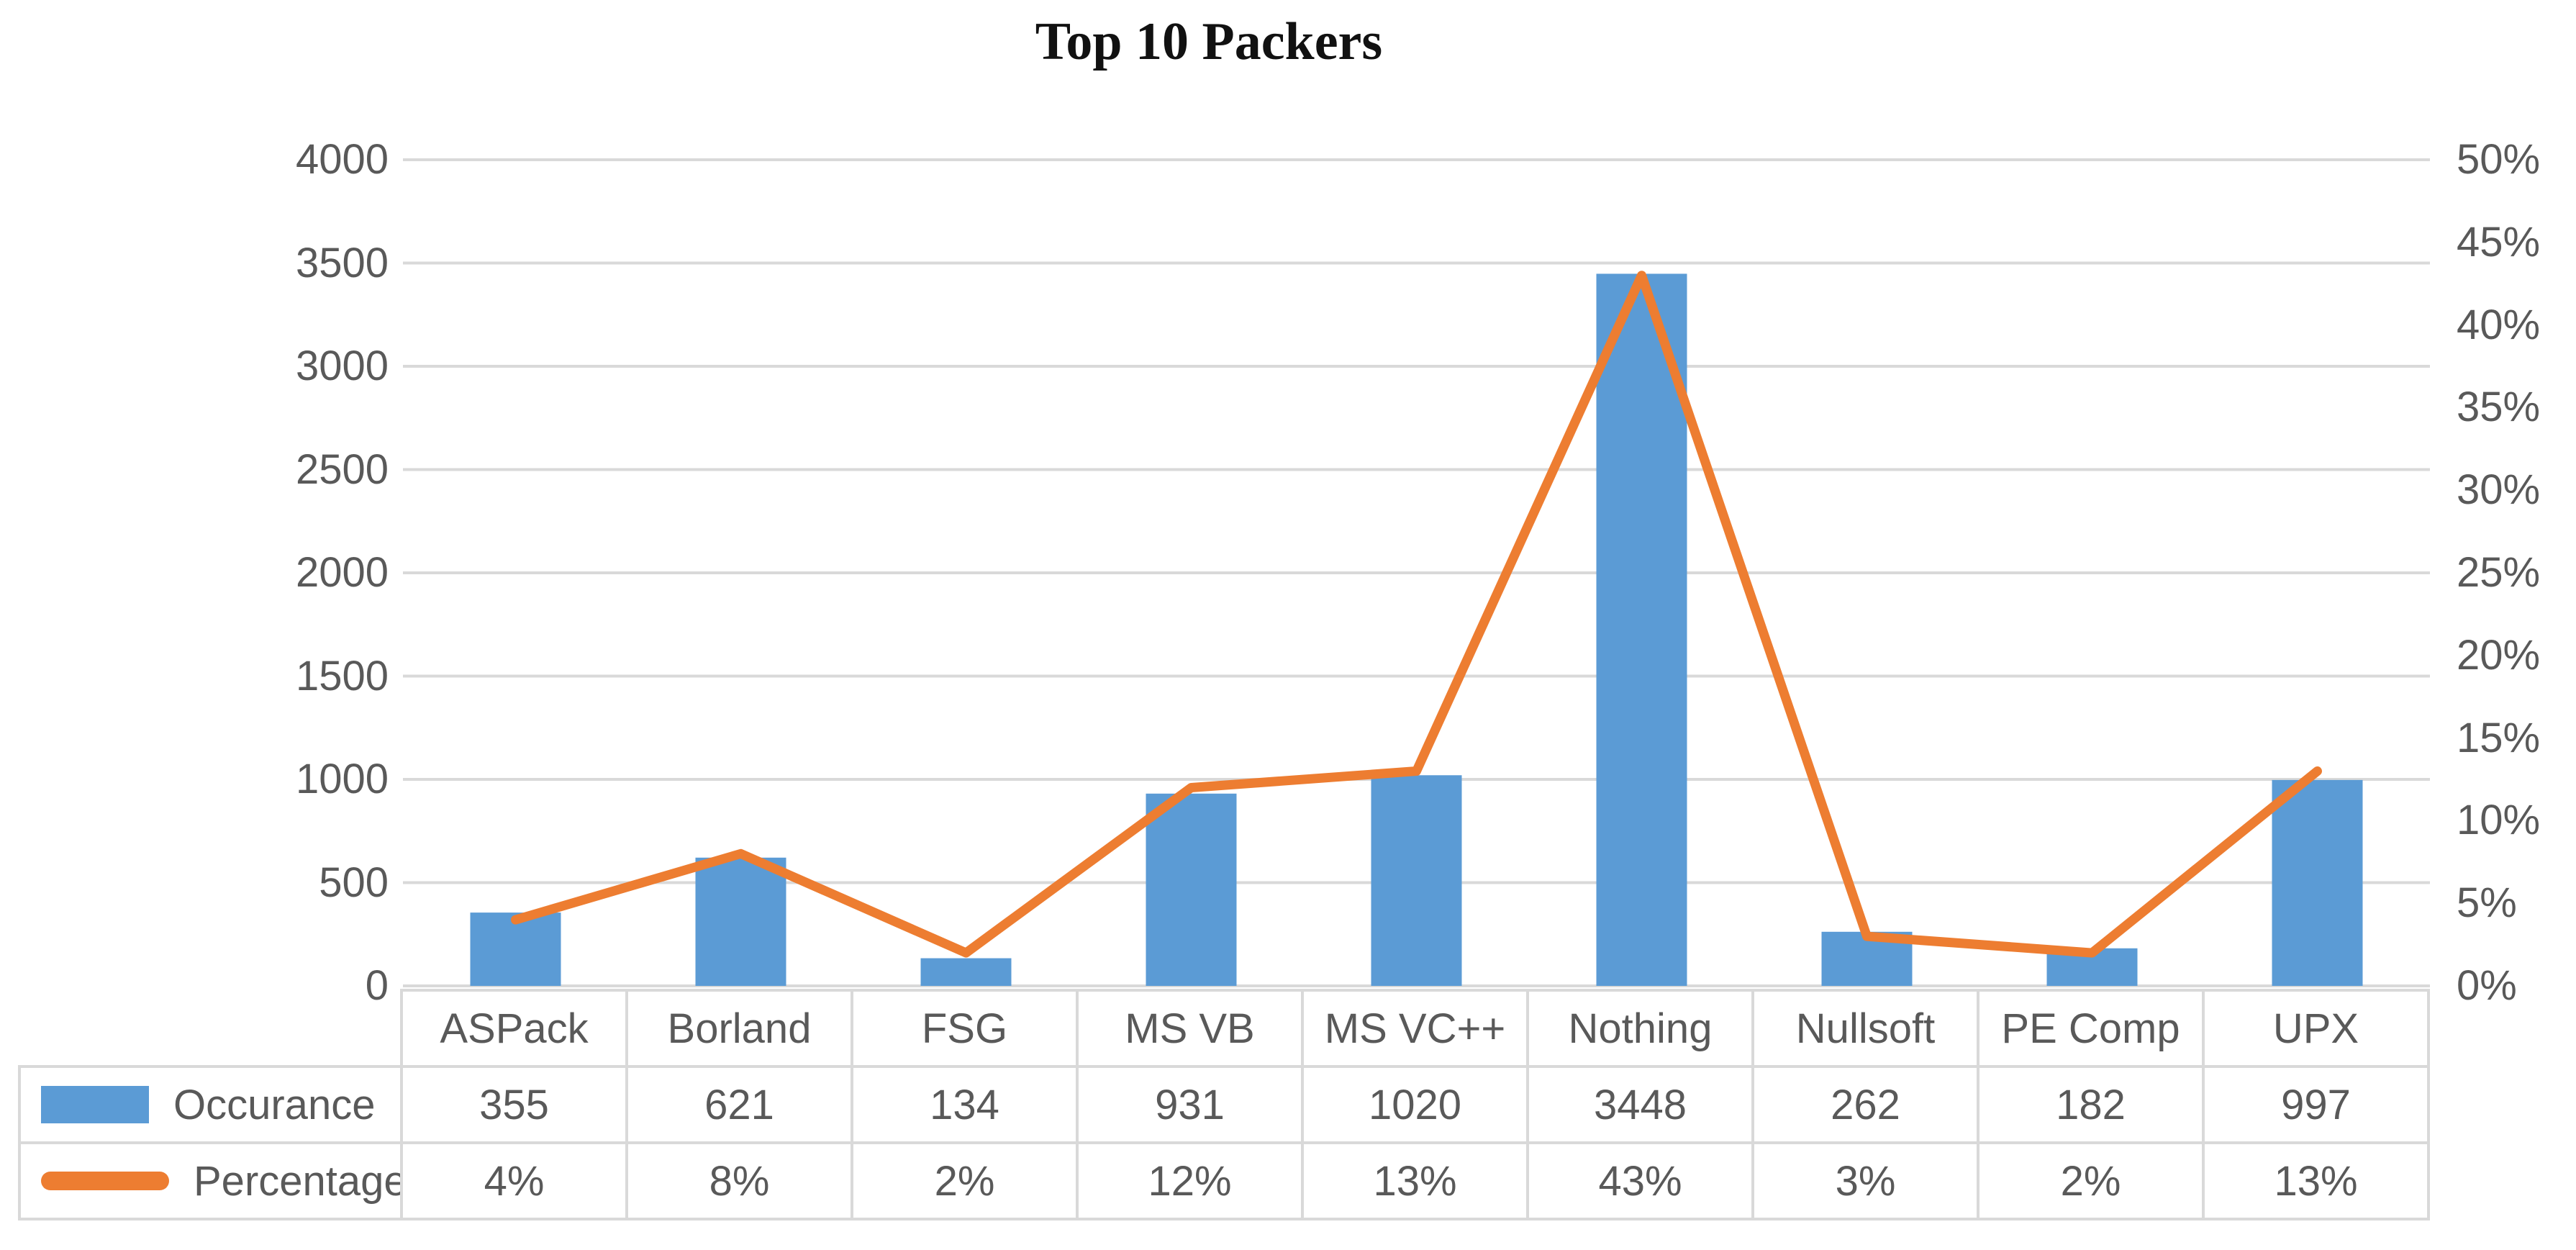 This screenshot has width=2576, height=1250. Describe the element at coordinates (2317, 1182) in the screenshot. I see `table-value-Percentage-UPX: 13%` at that location.